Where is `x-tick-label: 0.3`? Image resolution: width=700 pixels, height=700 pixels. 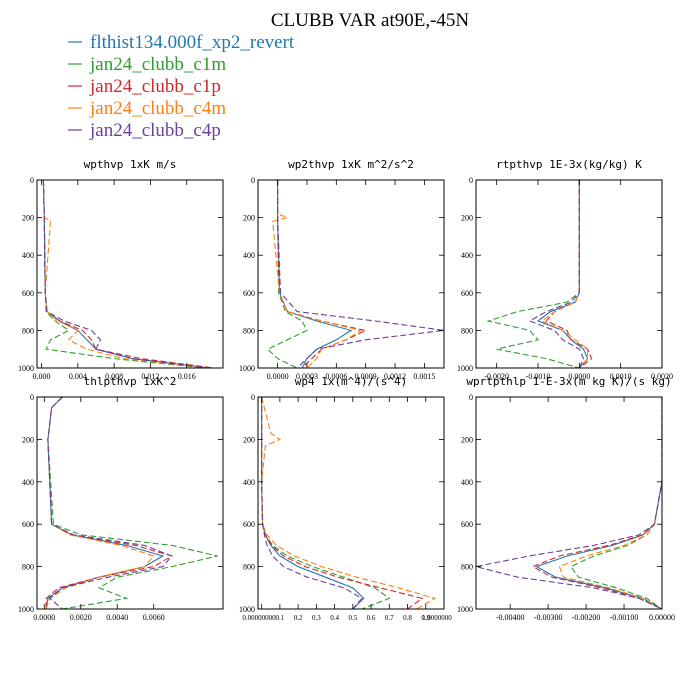
x-tick-label: 0.3 is located at coordinates (316, 618).